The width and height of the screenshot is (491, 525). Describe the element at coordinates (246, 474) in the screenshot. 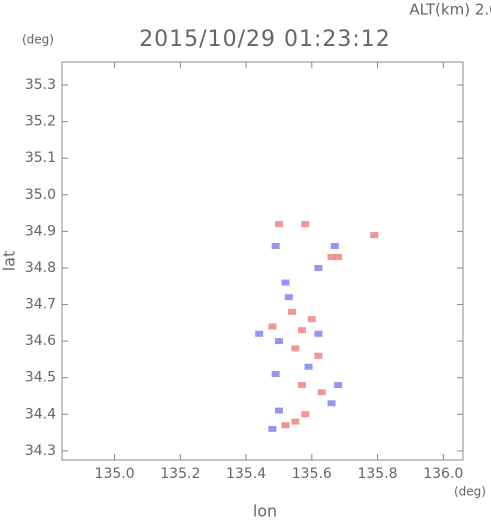

I see `x-tick-label: 135.4` at that location.